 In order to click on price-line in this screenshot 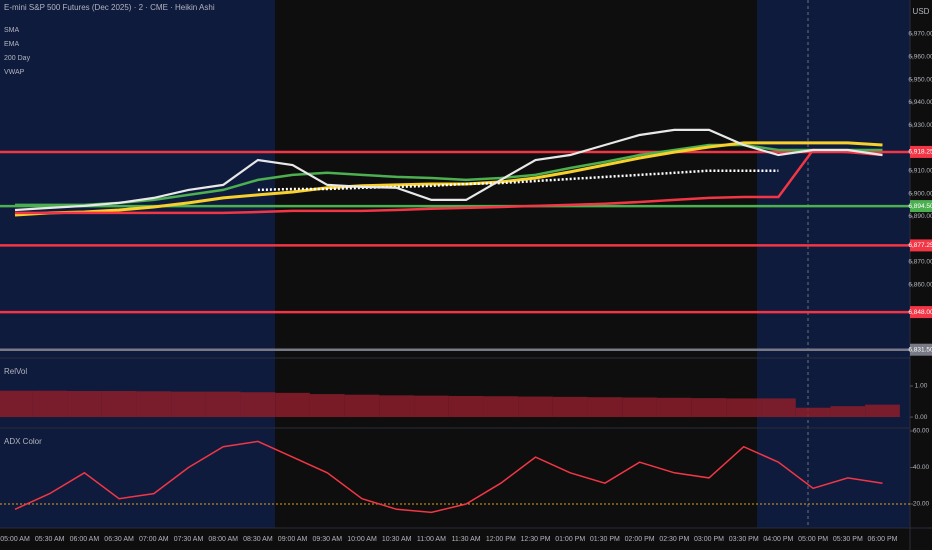, I will do `click(448, 170)`.